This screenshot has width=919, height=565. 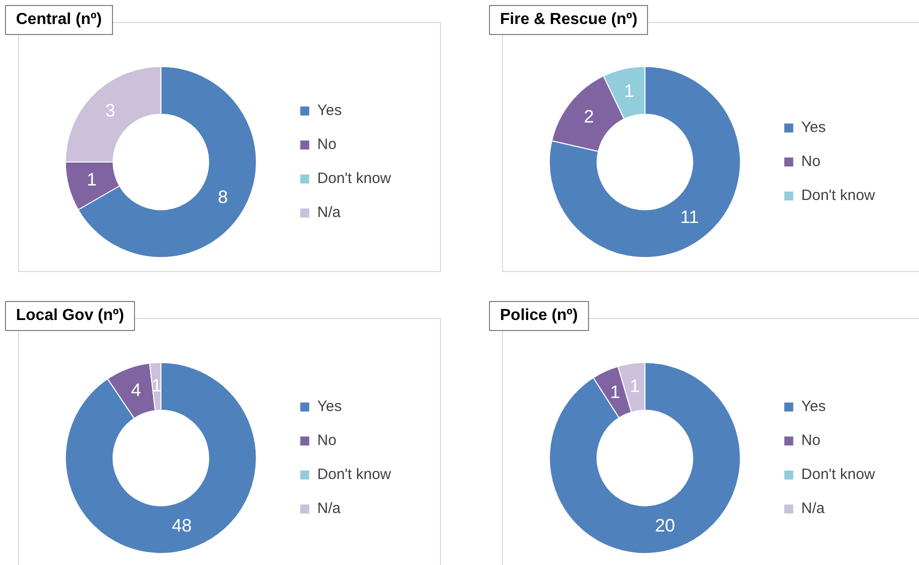 What do you see at coordinates (110, 110) in the screenshot?
I see `data-label: 3` at bounding box center [110, 110].